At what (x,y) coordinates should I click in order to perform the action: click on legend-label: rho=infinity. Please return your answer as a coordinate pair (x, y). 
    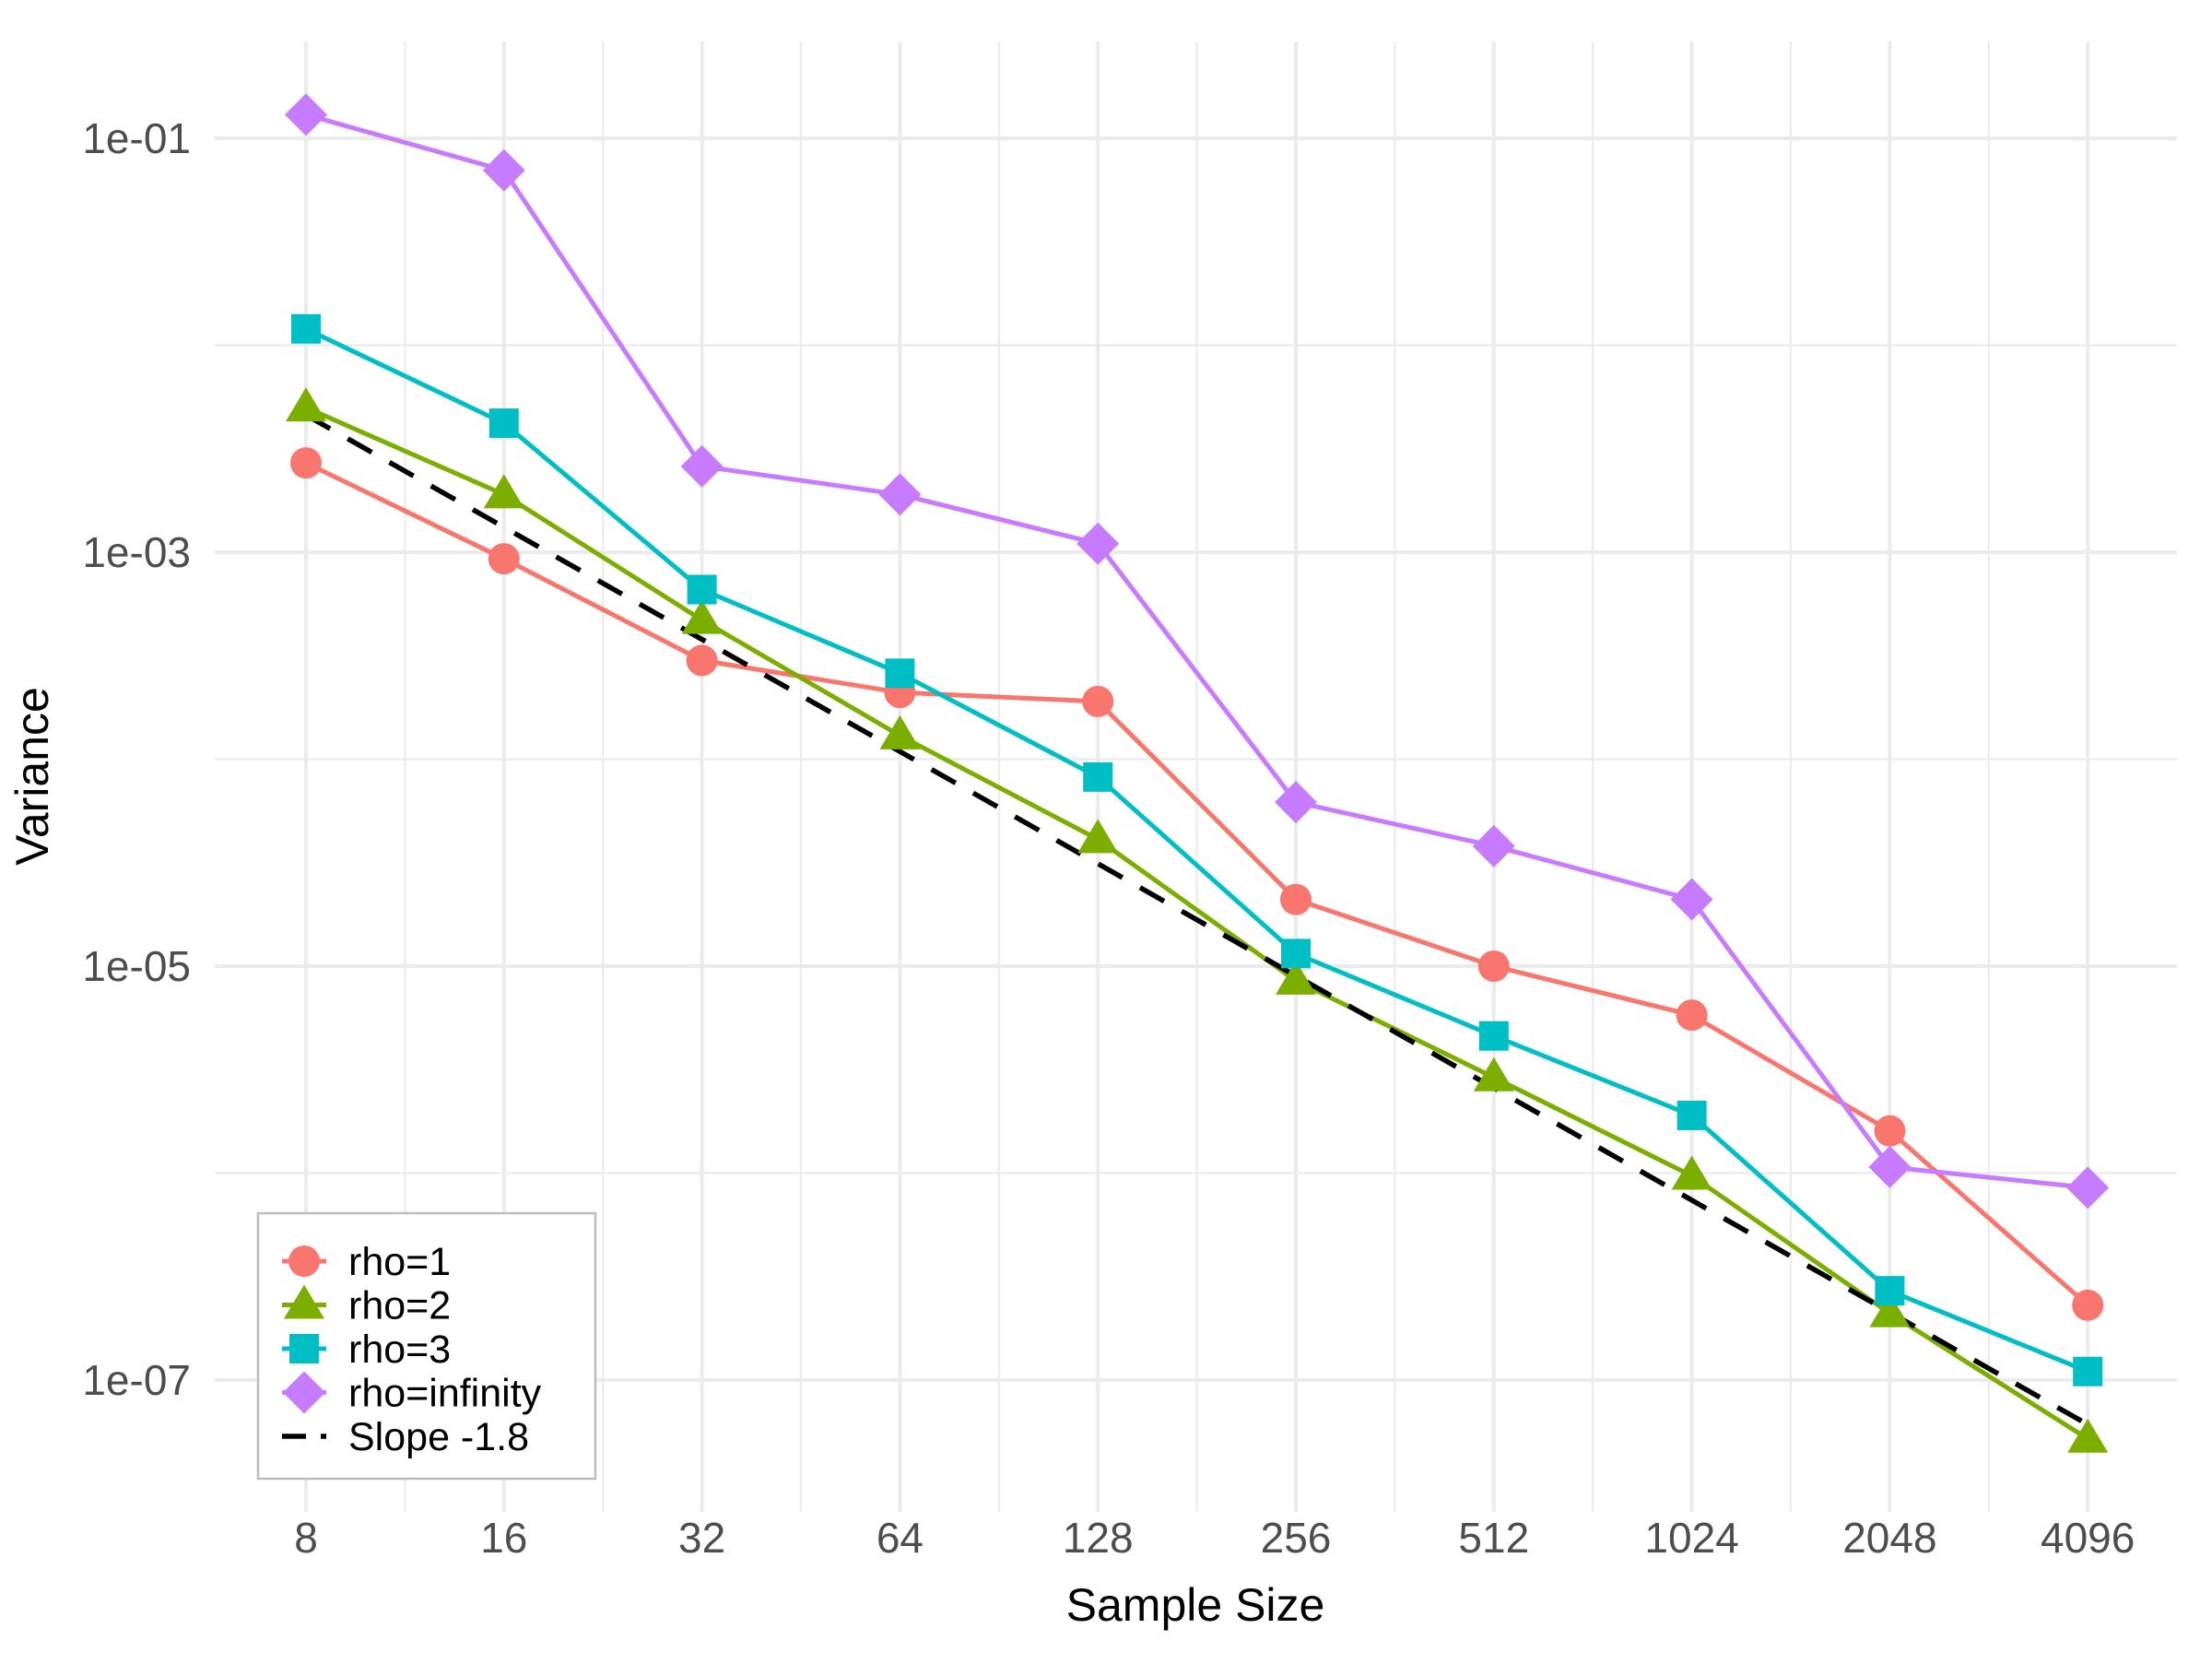
    Looking at the image, I should click on (445, 1394).